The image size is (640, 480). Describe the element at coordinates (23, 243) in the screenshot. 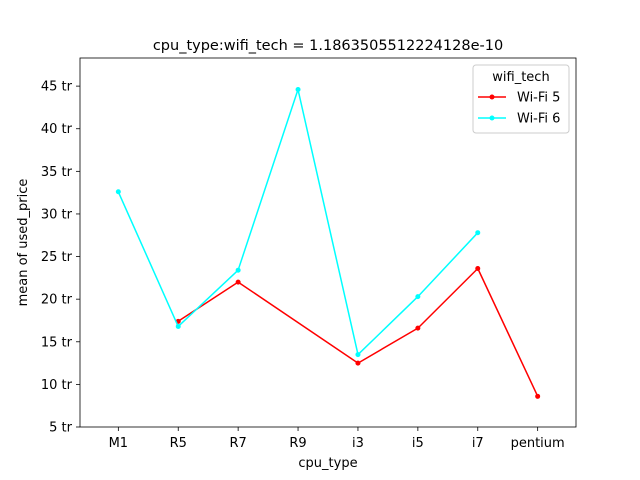

I see `y-axis-label: mean of used_price` at that location.